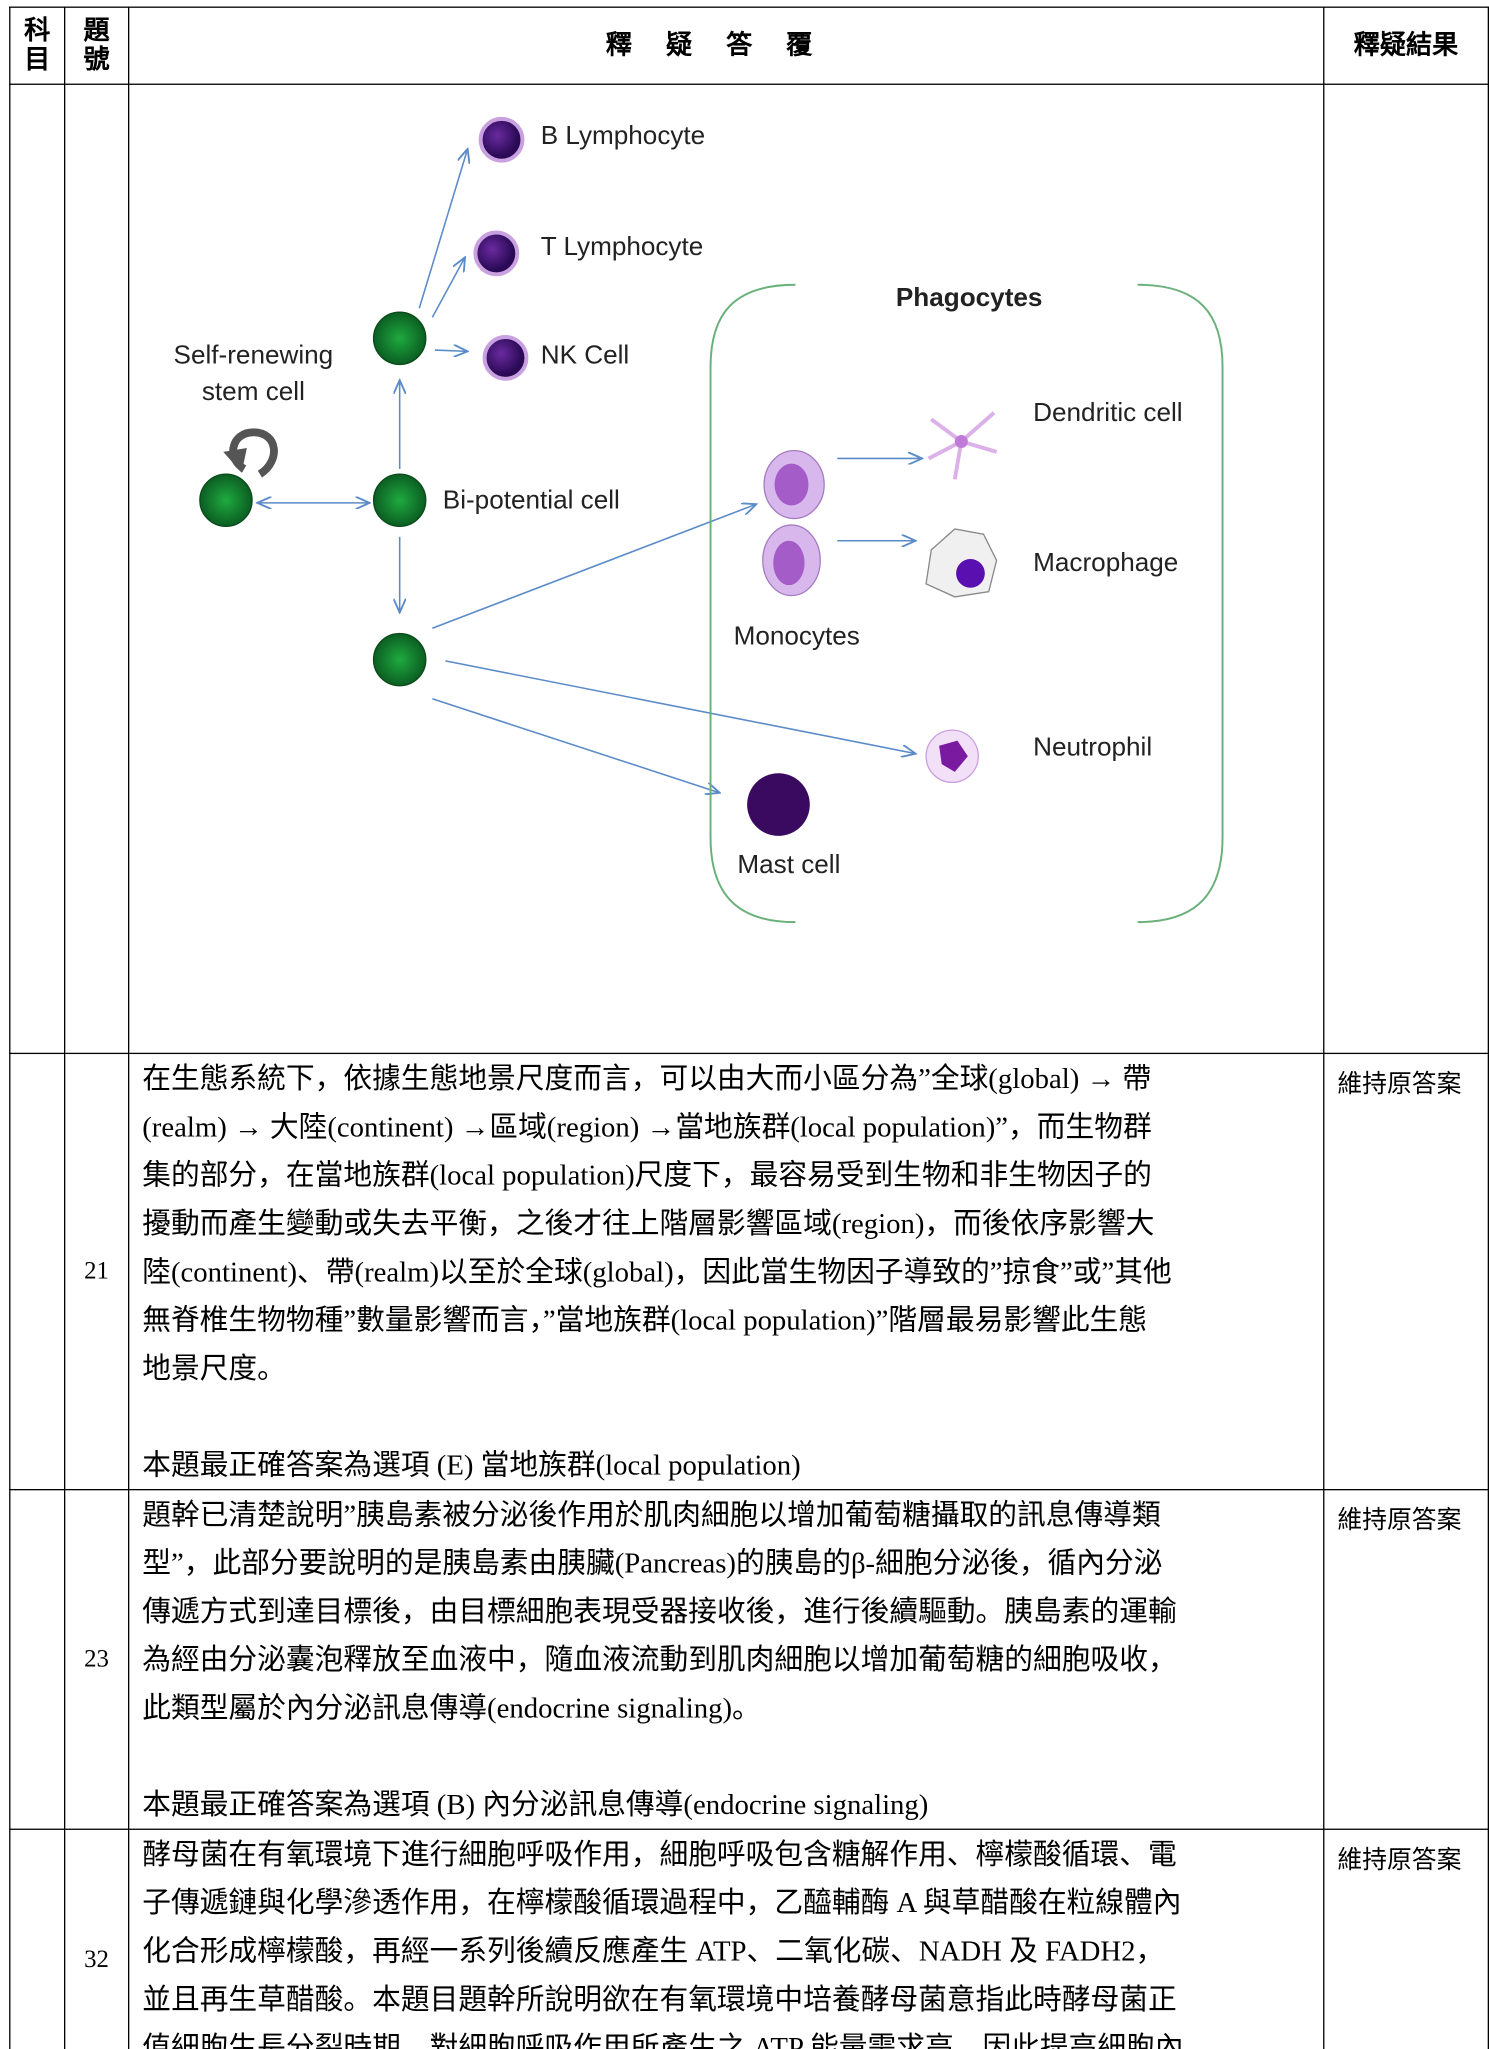  Describe the element at coordinates (1092, 746) in the screenshot. I see `label: Neutrophil` at that location.